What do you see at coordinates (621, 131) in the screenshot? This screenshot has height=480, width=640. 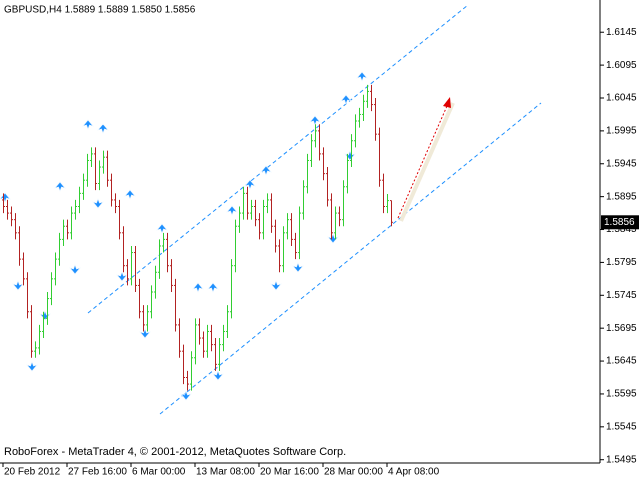 I see `y-tick-label: 1.5995` at bounding box center [621, 131].